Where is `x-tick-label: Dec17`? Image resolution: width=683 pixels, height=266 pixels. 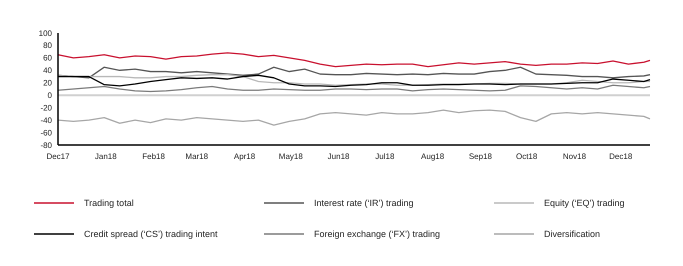
x-tick-label: Dec17 is located at coordinates (58, 156).